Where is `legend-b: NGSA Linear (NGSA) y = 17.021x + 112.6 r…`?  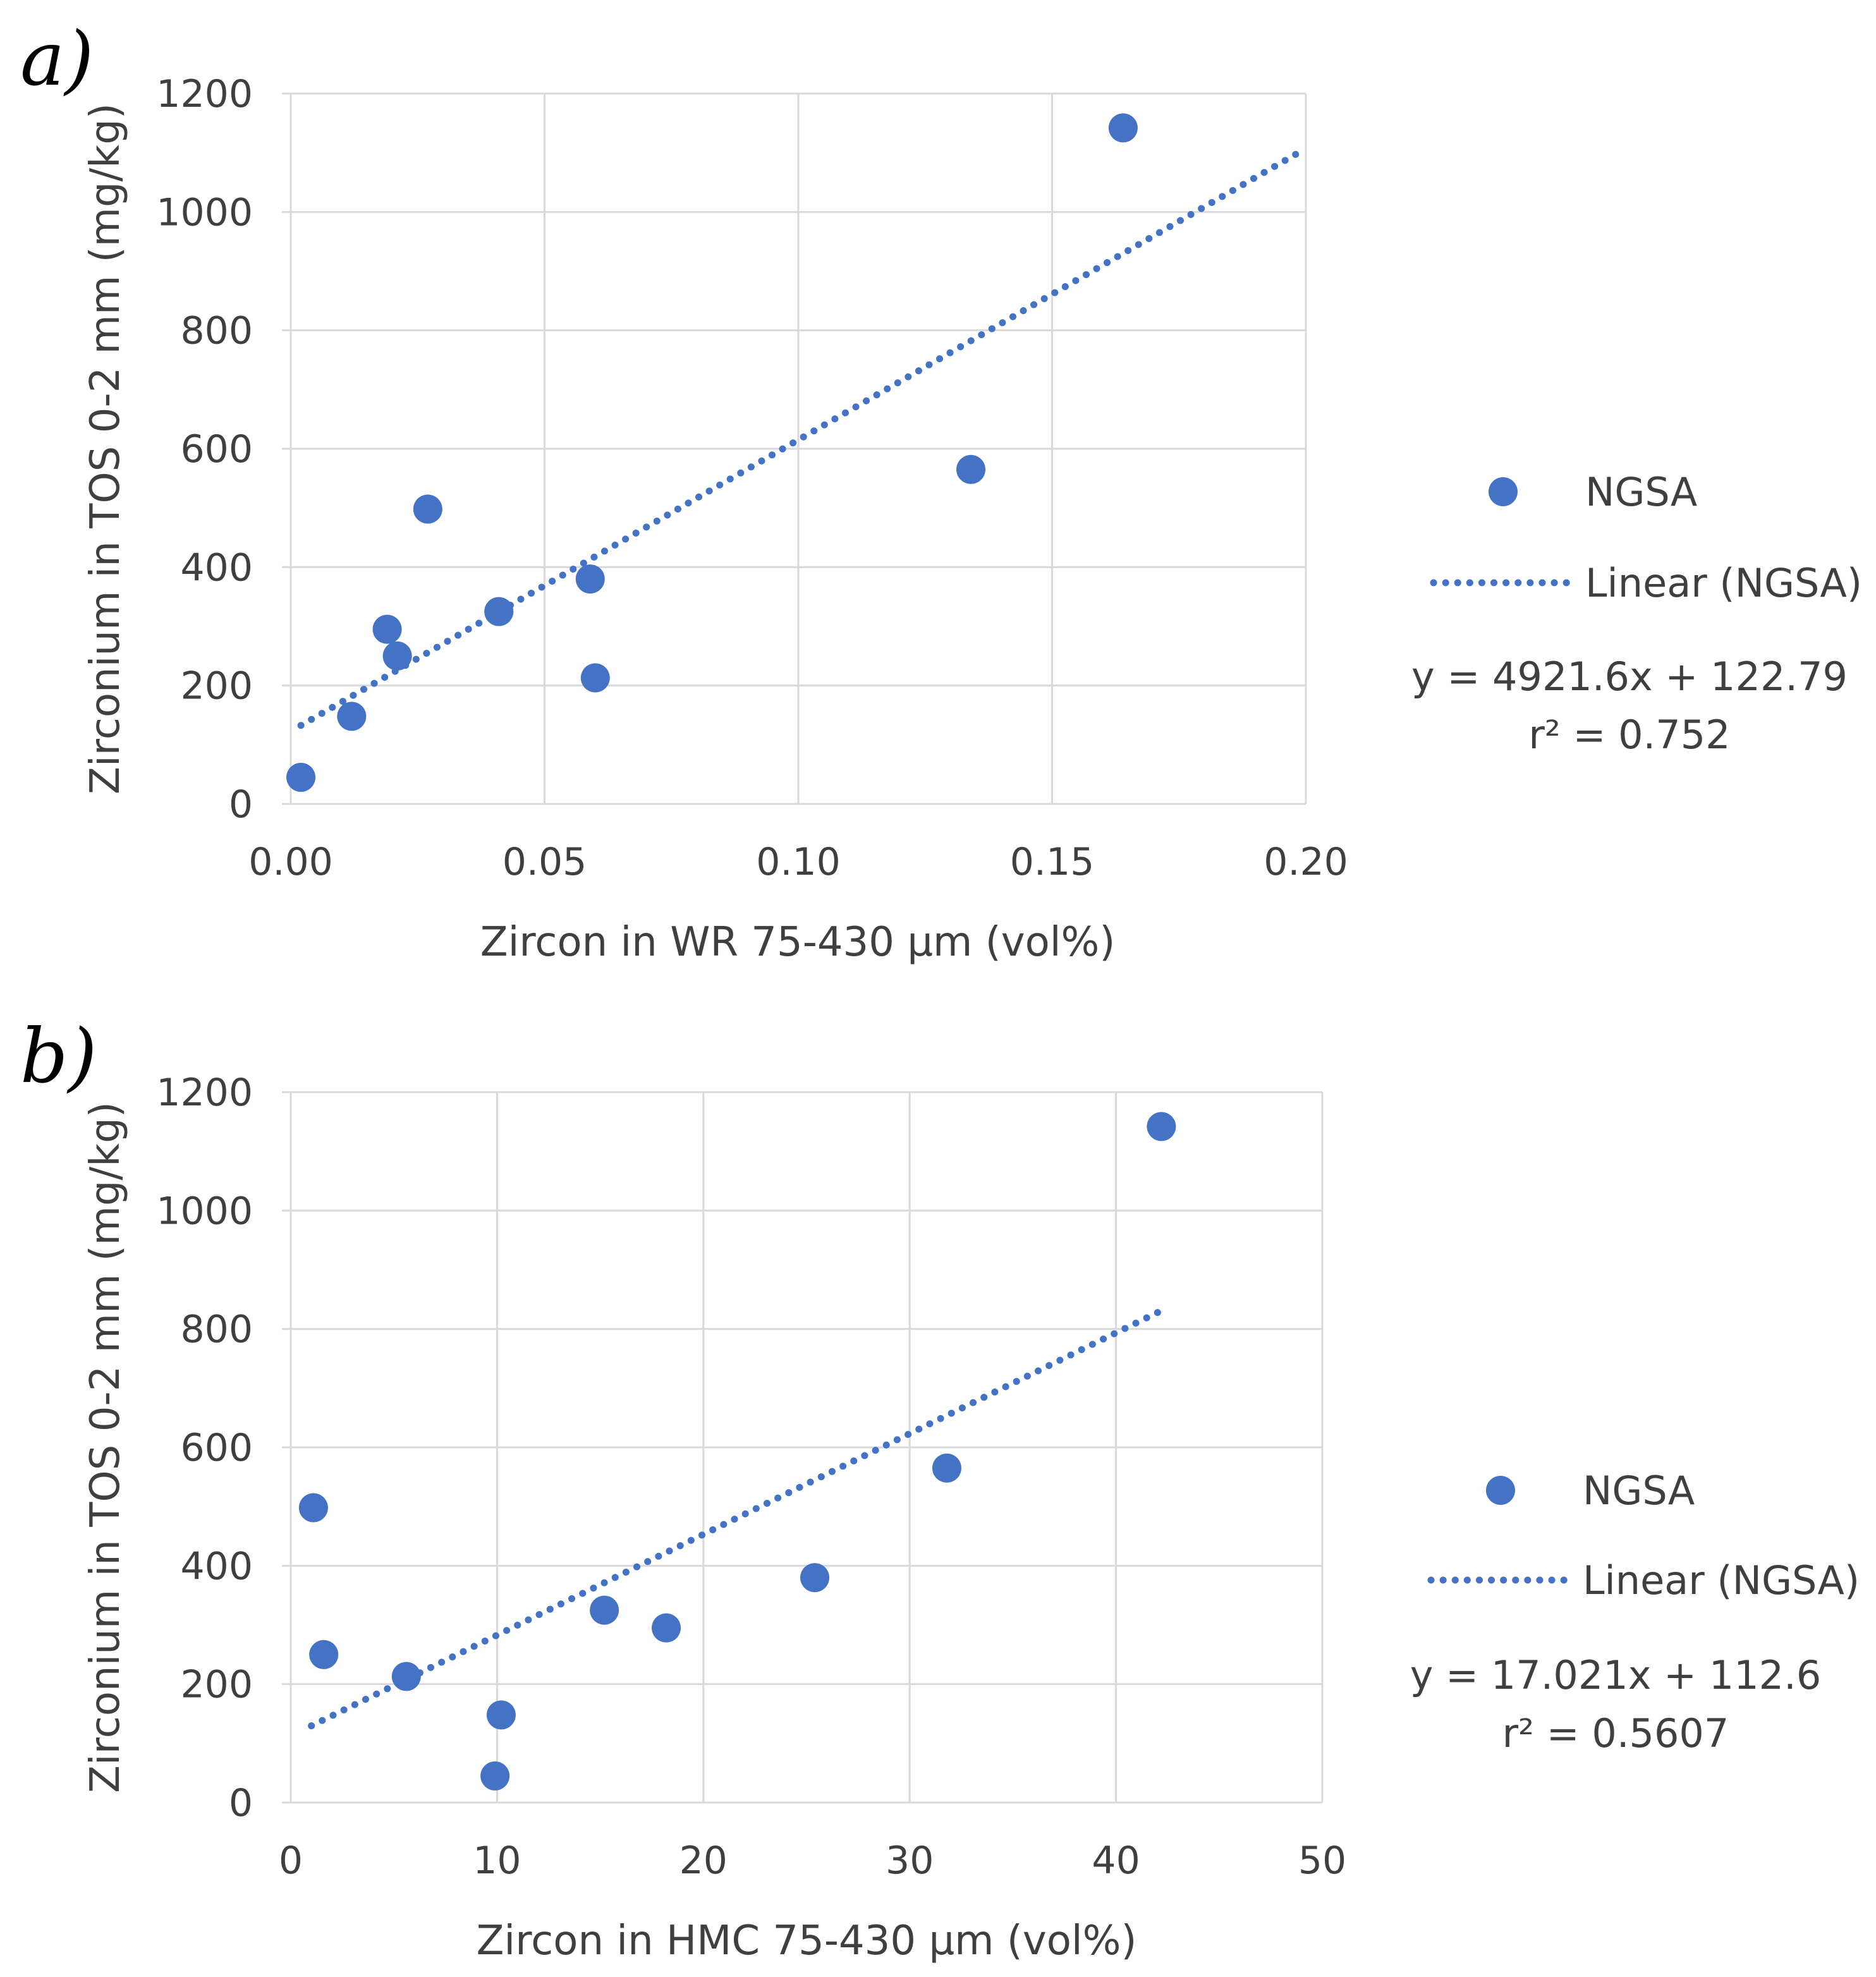
legend-b: NGSA Linear (NGSA) y = 17.021x + 112.6 r… is located at coordinates (1635, 1612).